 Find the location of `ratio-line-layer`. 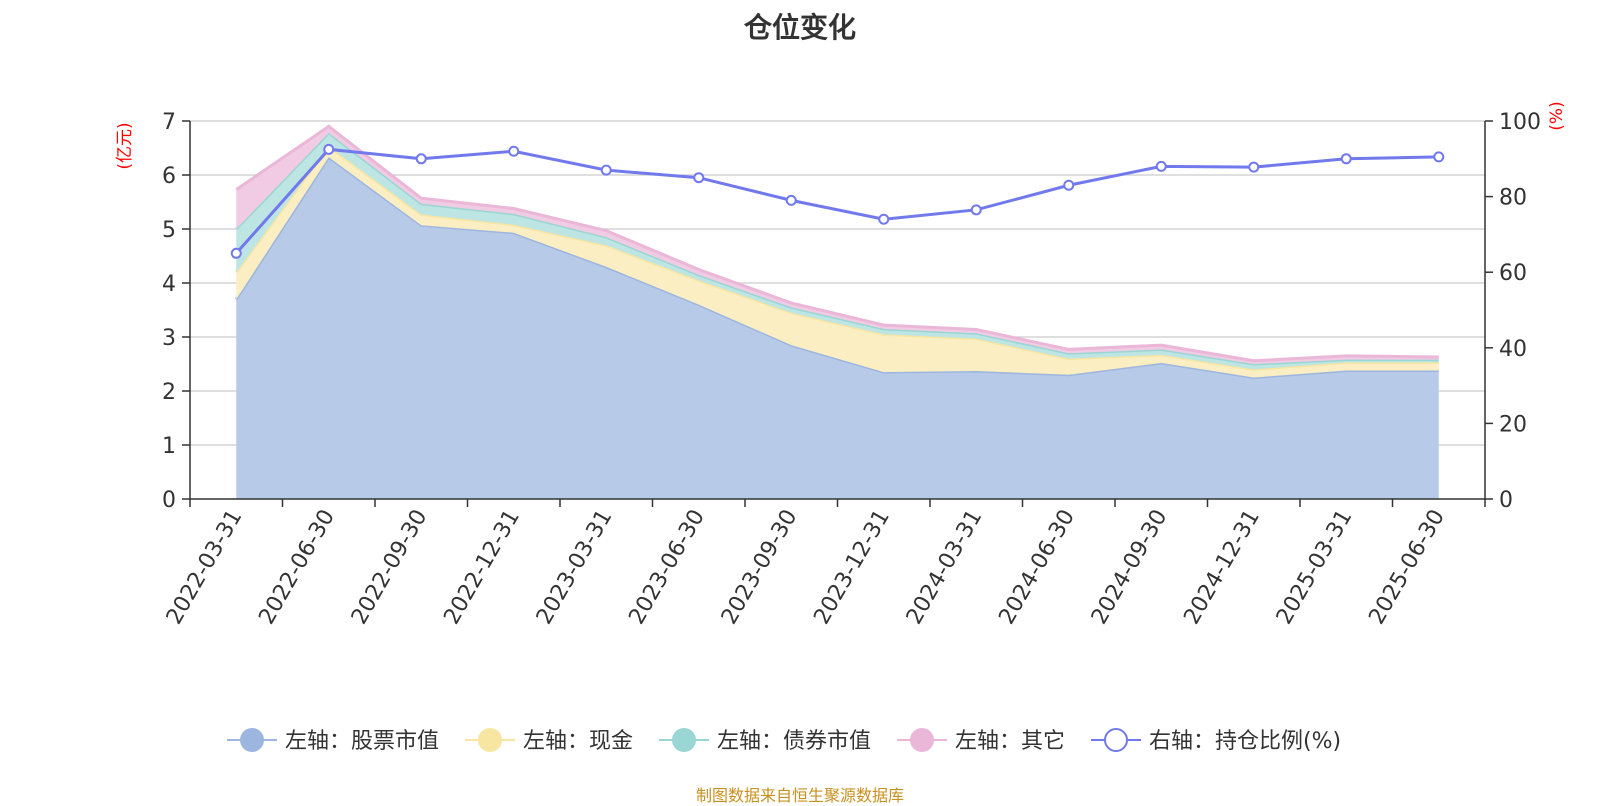

ratio-line-layer is located at coordinates (837, 201).